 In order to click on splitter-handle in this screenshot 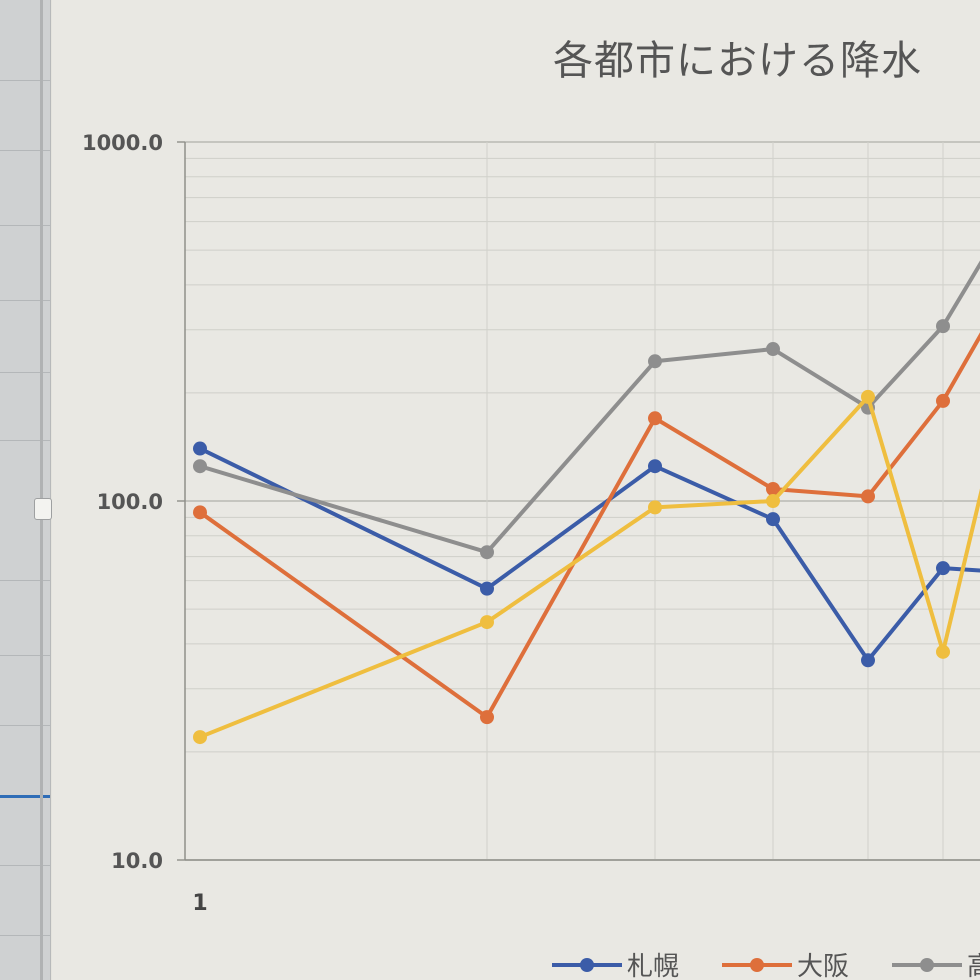, I will do `click(43, 509)`.